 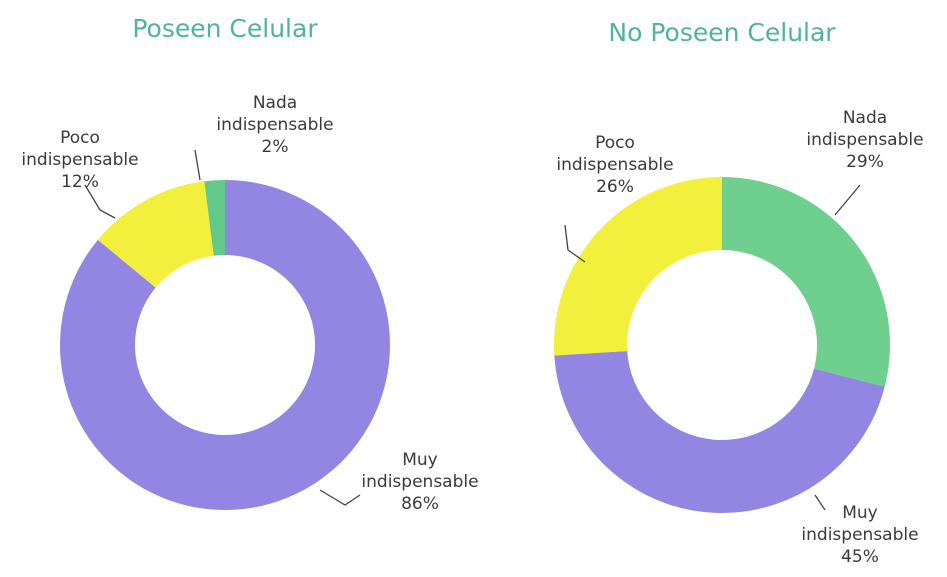 What do you see at coordinates (860, 557) in the screenshot?
I see `value-label: 45%` at bounding box center [860, 557].